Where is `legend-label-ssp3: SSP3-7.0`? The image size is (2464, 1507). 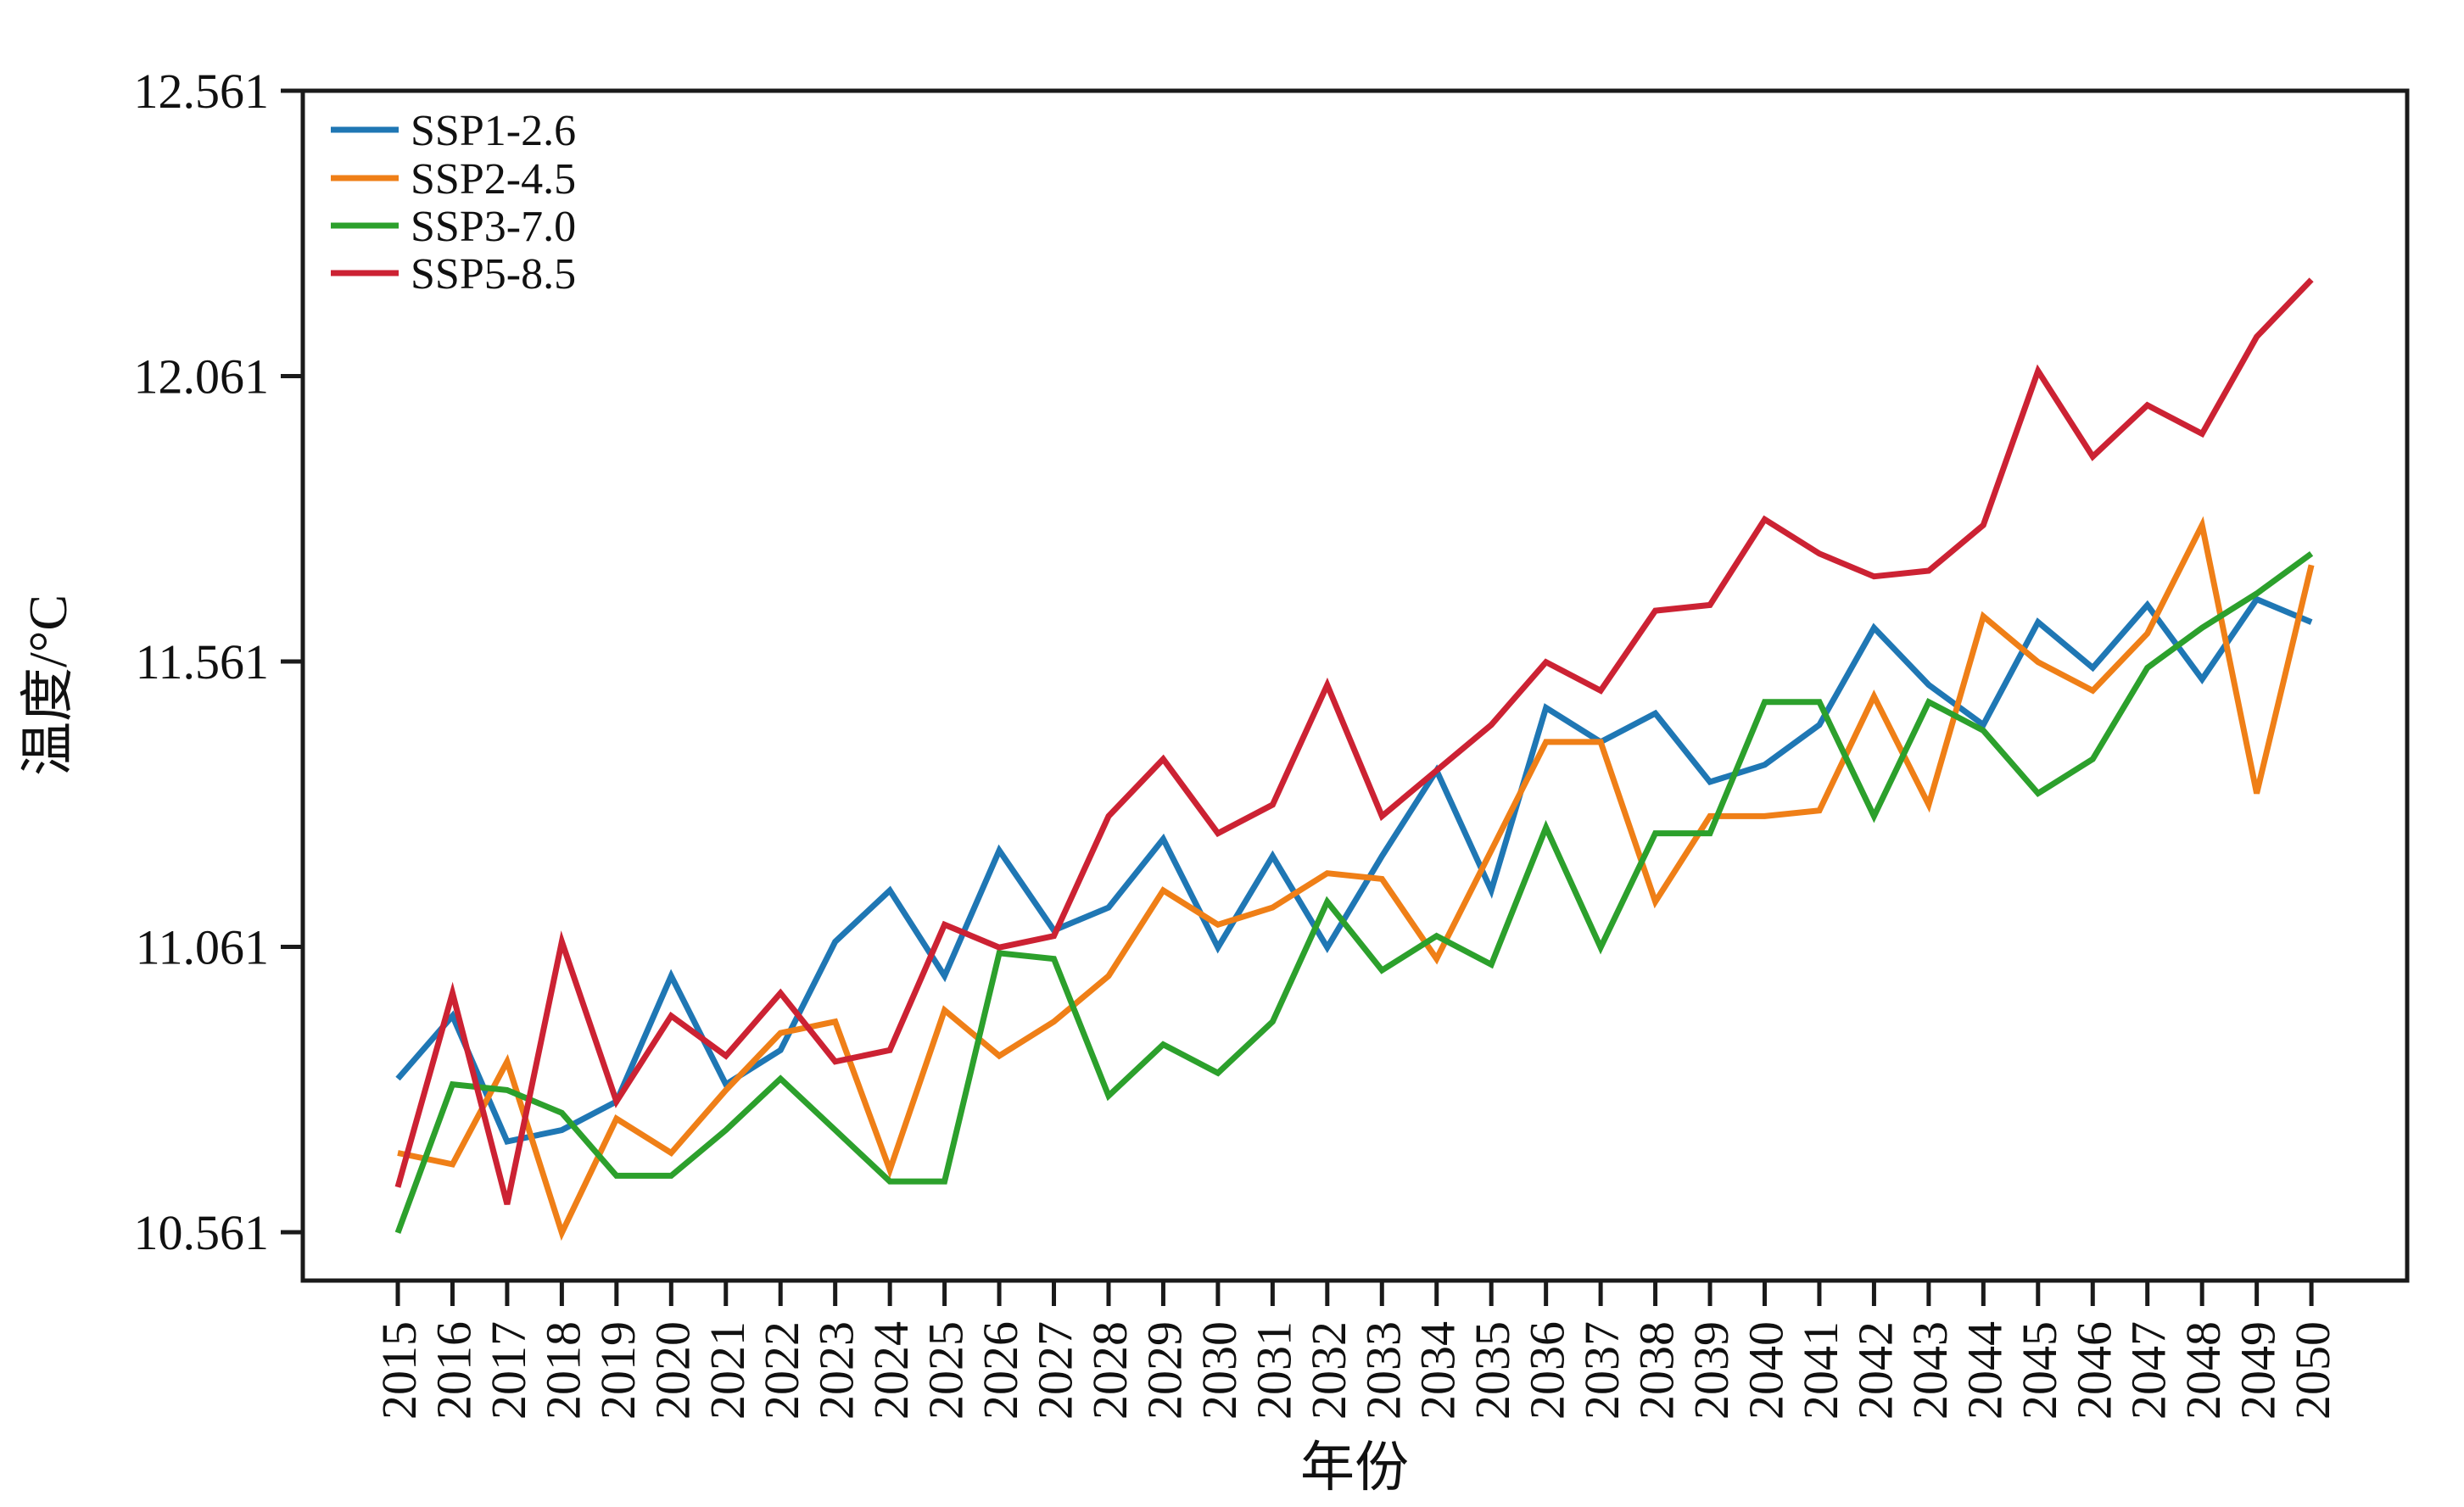 legend-label-ssp3: SSP3-7.0 is located at coordinates (493, 227).